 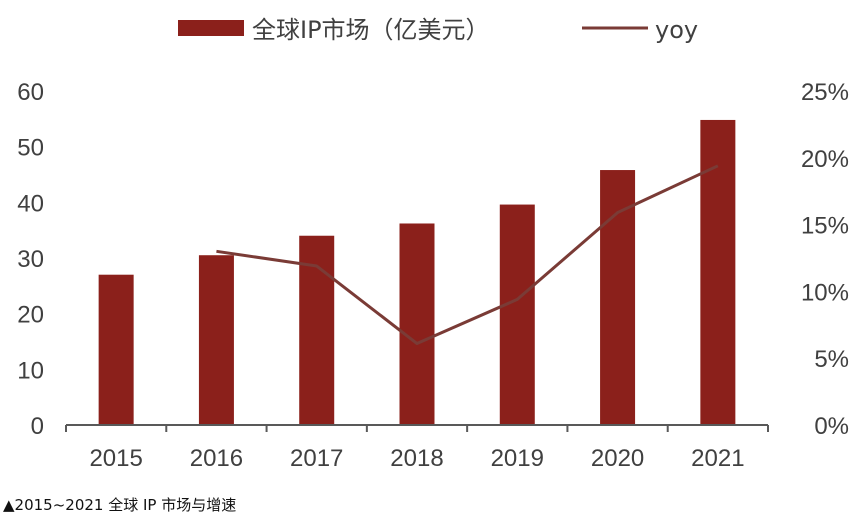 What do you see at coordinates (417, 324) in the screenshot?
I see `bar-2018` at bounding box center [417, 324].